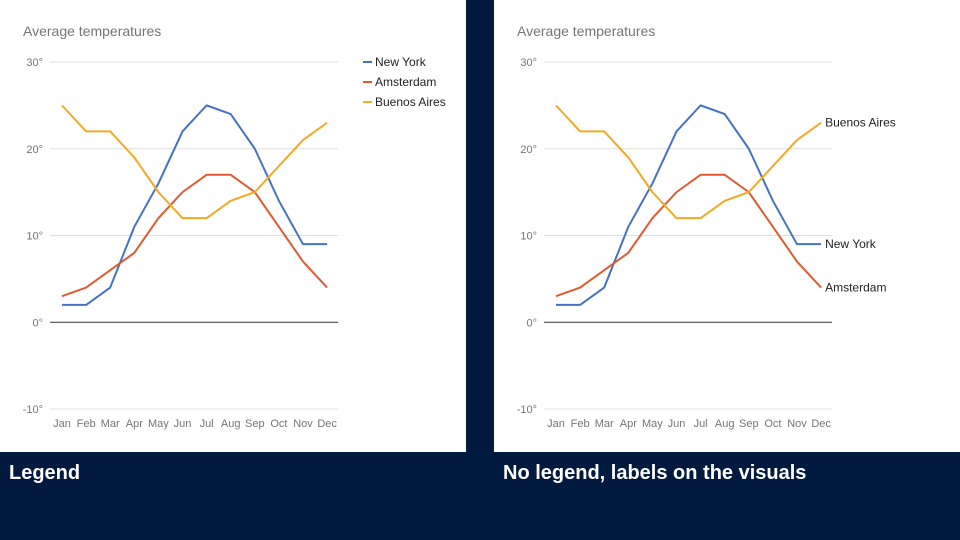 The width and height of the screenshot is (960, 540). Describe the element at coordinates (401, 62) in the screenshot. I see `legend-entry-new-york: New York` at that location.